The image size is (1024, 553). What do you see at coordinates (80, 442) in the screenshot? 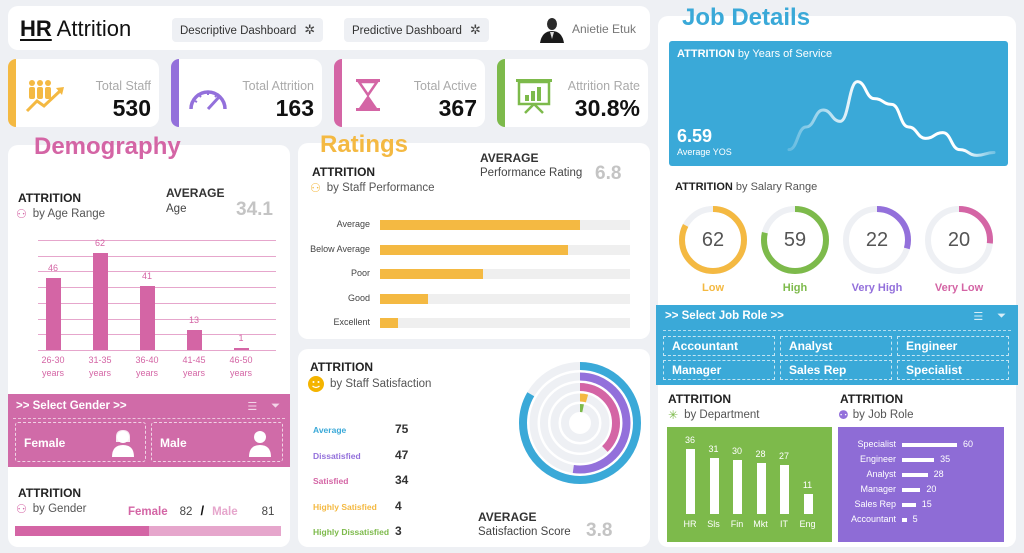
I see `gender-option-female: Female` at bounding box center [80, 442].